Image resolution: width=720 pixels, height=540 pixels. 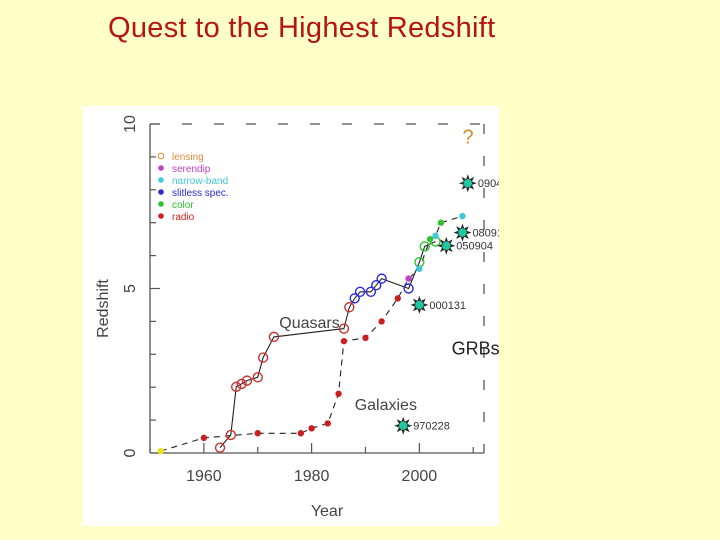 I want to click on question-mark: ?, so click(x=467, y=138).